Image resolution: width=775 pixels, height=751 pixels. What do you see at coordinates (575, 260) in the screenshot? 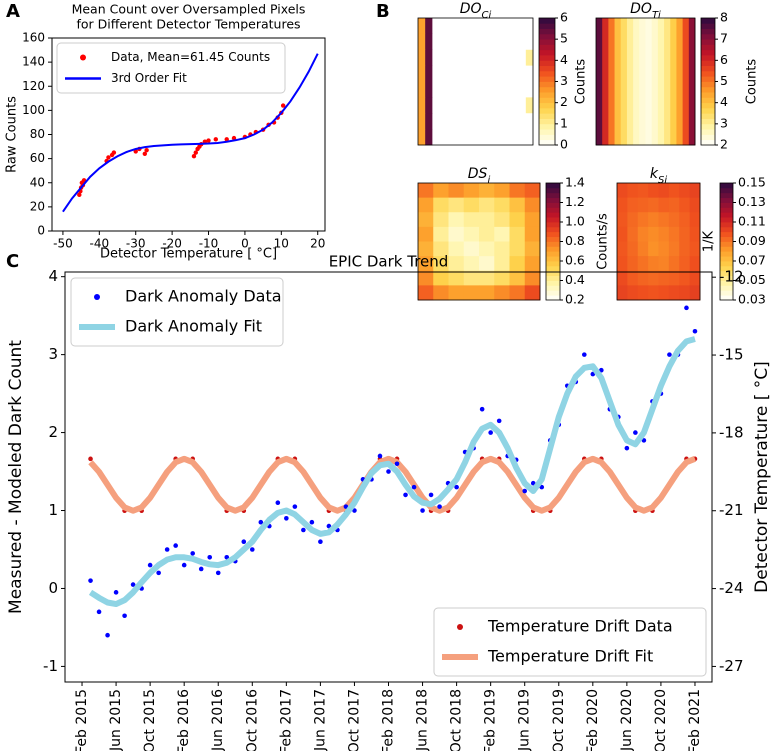
I see `colorbar-tick-label: 0.6` at bounding box center [575, 260].